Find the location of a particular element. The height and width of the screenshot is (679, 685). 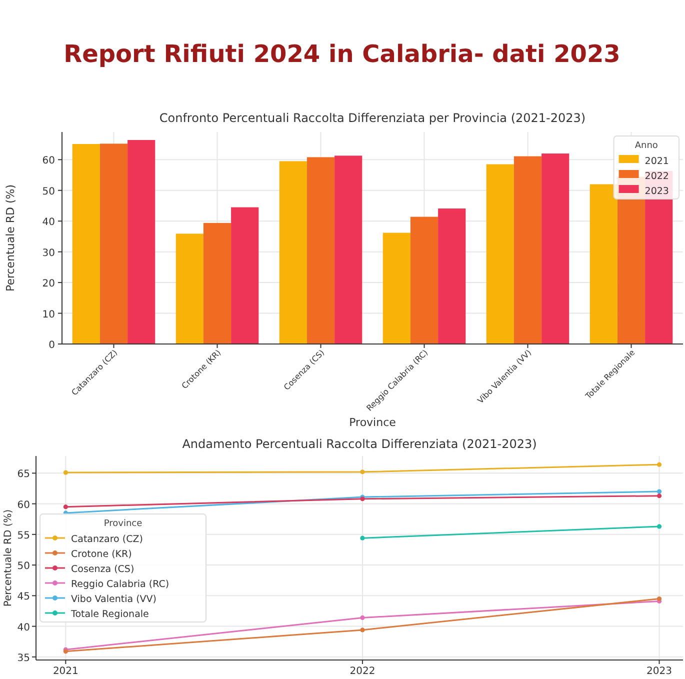

x-tick-label: 2022 is located at coordinates (363, 671).